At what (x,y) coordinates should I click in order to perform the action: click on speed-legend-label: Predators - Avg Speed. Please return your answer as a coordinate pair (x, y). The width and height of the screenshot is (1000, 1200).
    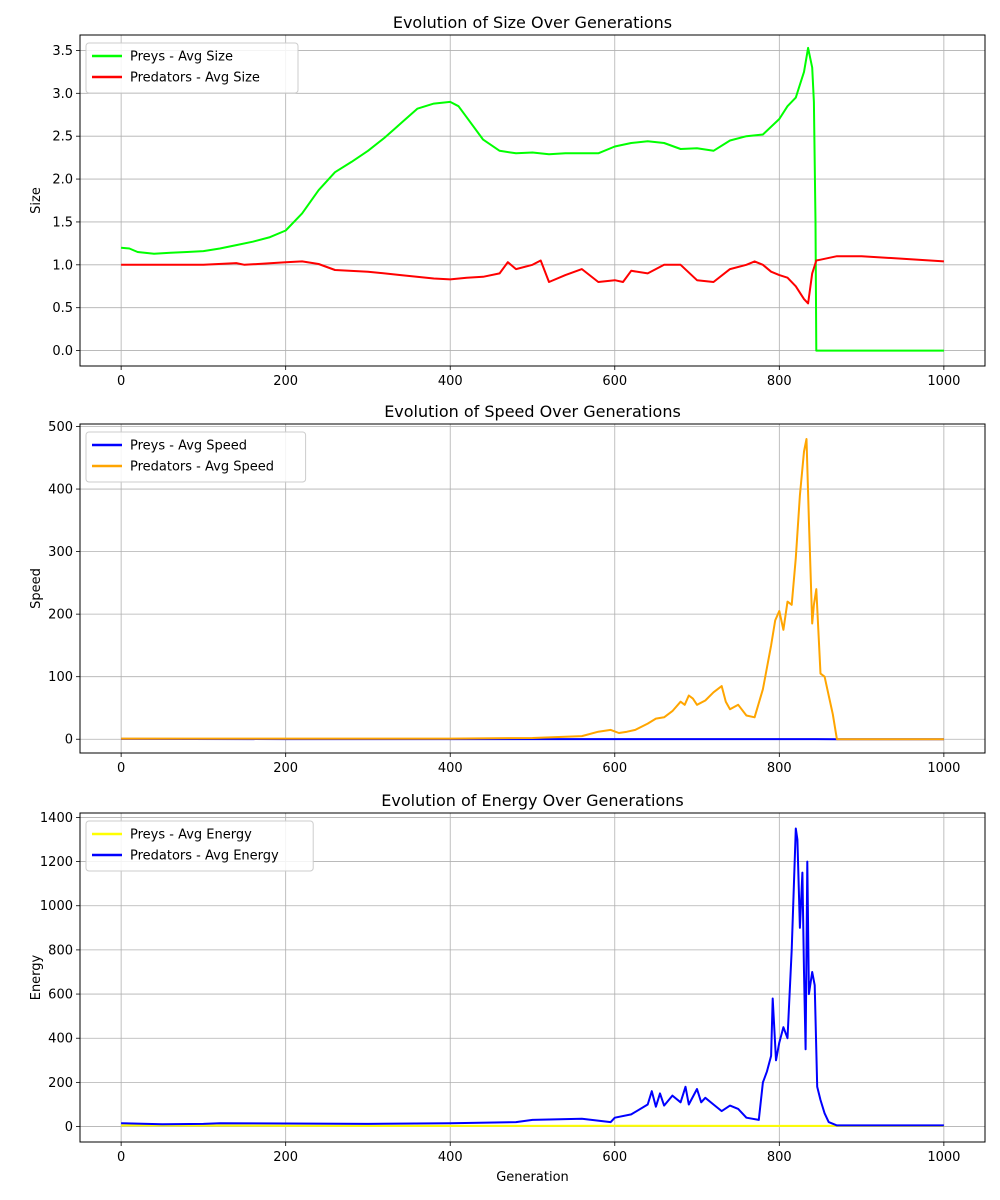
    Looking at the image, I should click on (202, 467).